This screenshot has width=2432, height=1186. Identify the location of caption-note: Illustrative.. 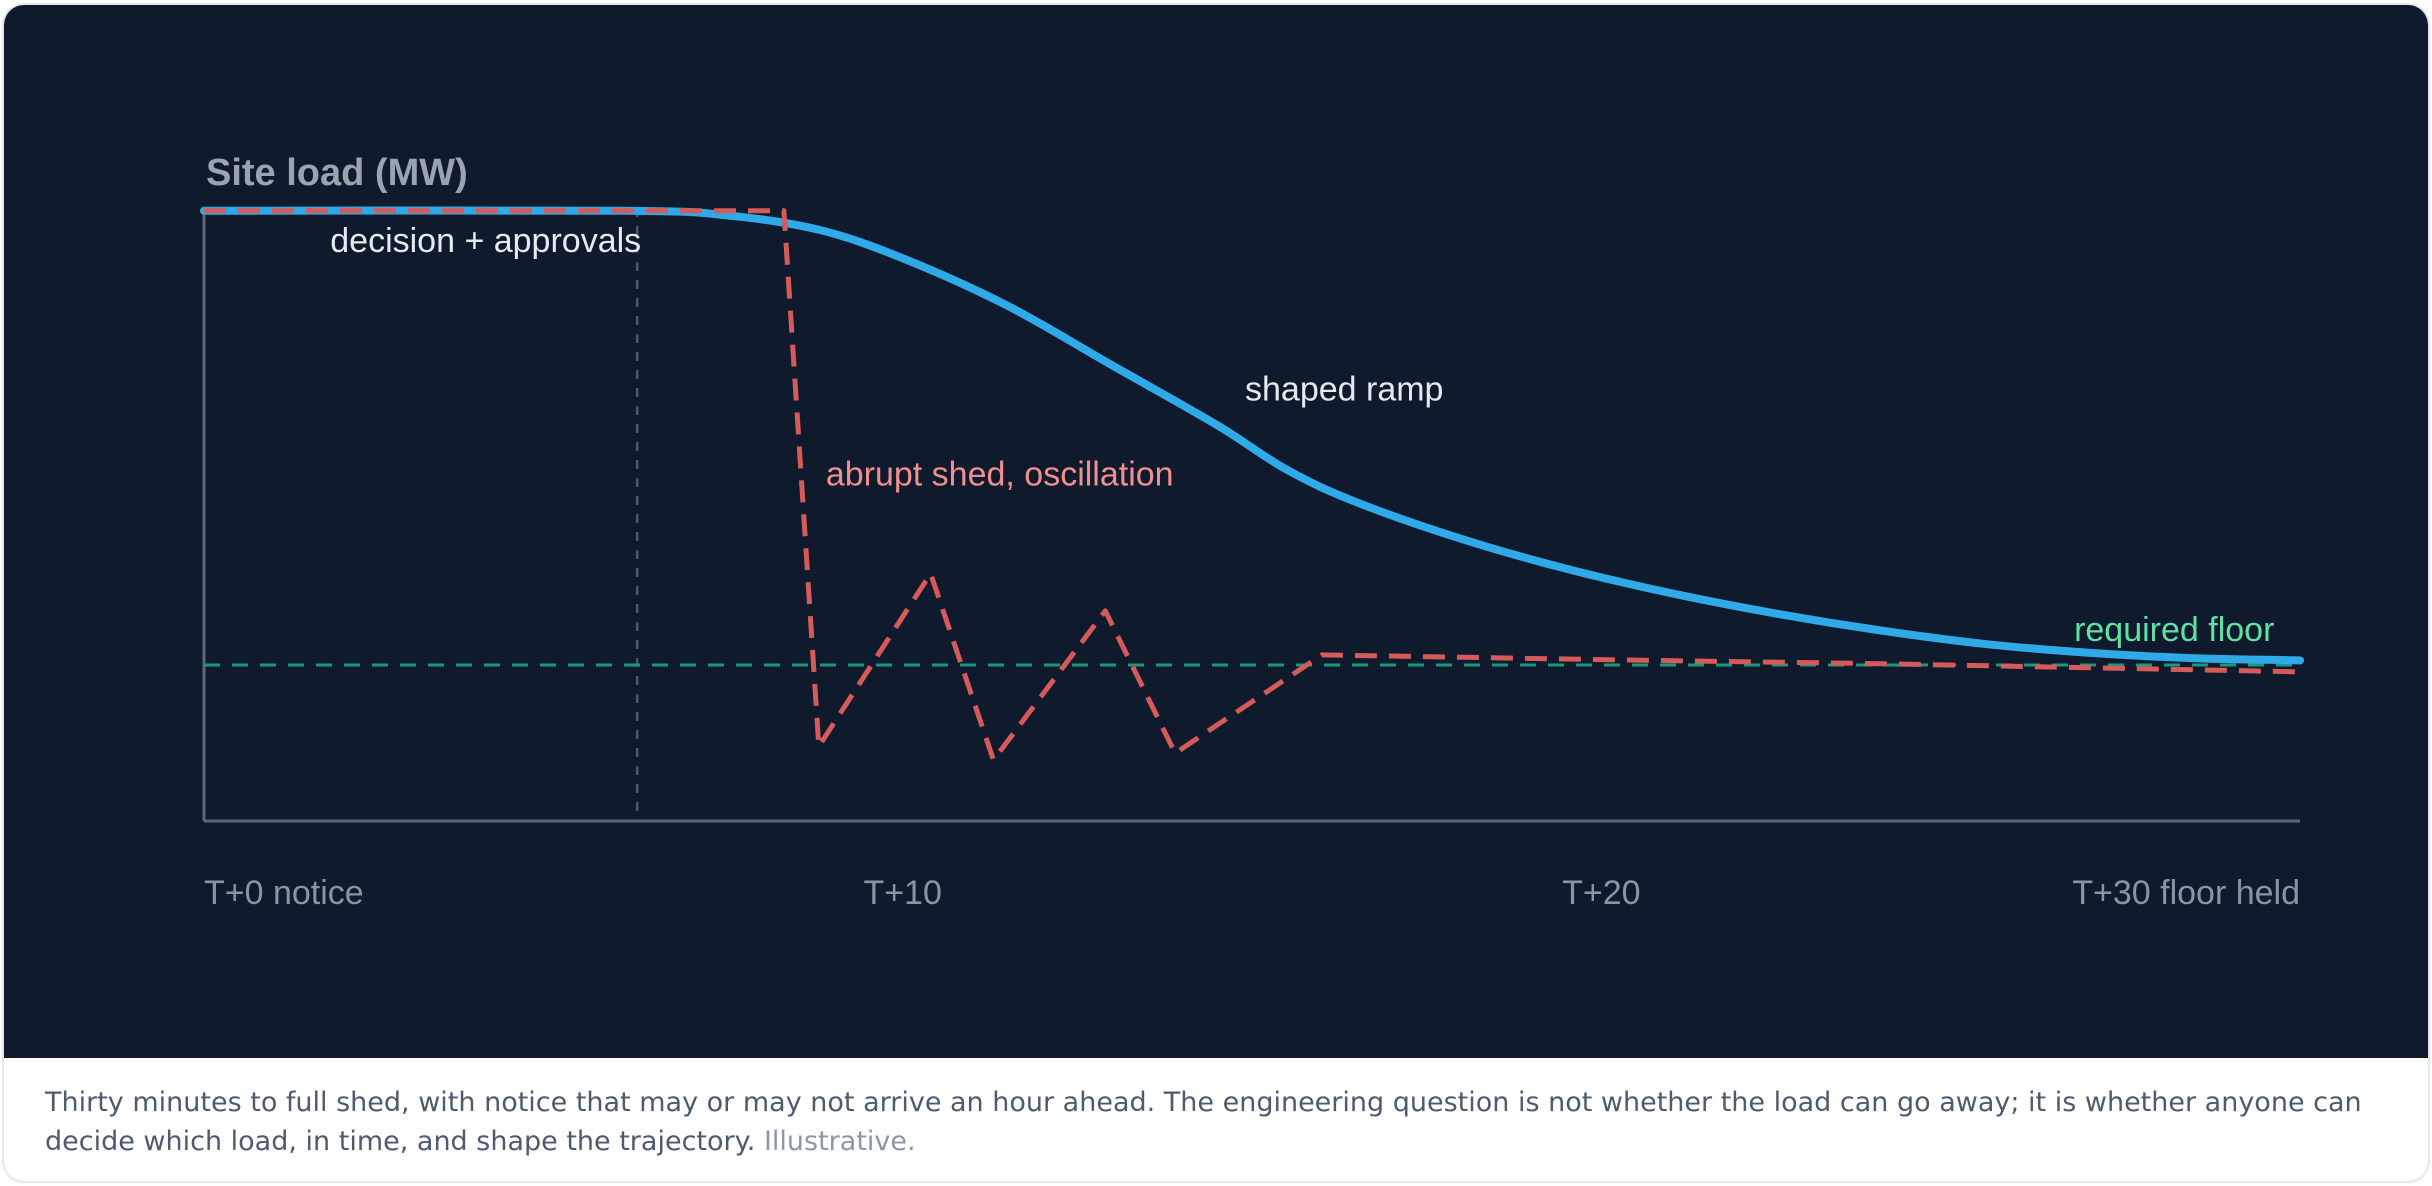
(839, 1141).